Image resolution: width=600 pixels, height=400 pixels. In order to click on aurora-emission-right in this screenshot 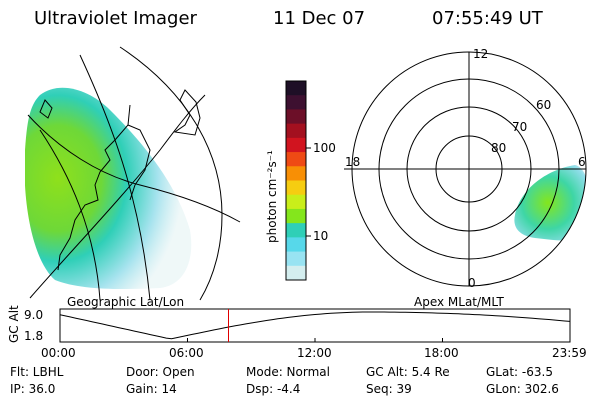, I will do `click(550, 203)`.